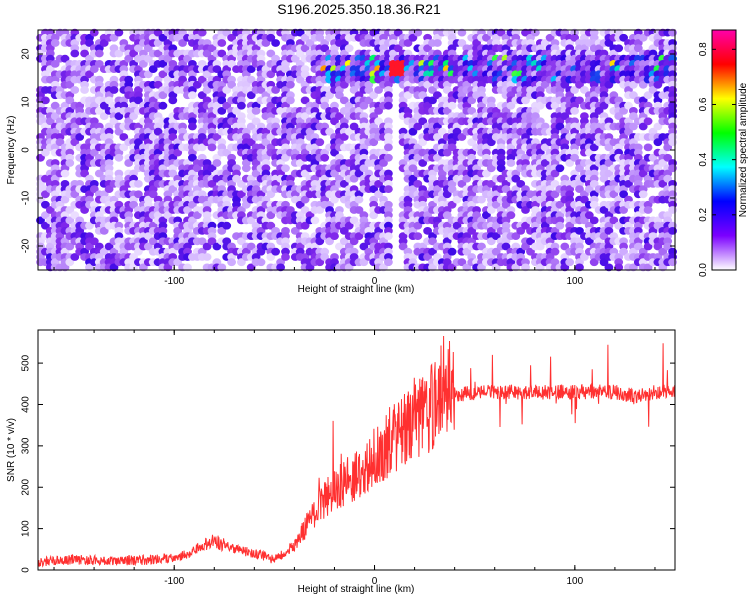  Describe the element at coordinates (26, 150) in the screenshot. I see `spectrogram-y-tick-label: 0` at that location.